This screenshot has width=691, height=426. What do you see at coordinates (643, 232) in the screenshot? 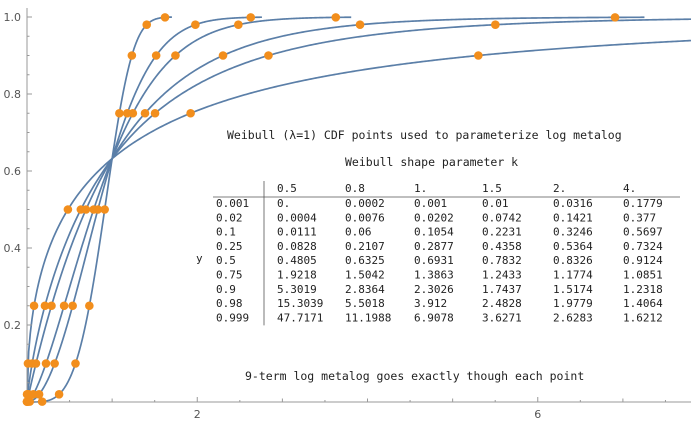
I see `table-cell: 0.5697` at bounding box center [643, 232].